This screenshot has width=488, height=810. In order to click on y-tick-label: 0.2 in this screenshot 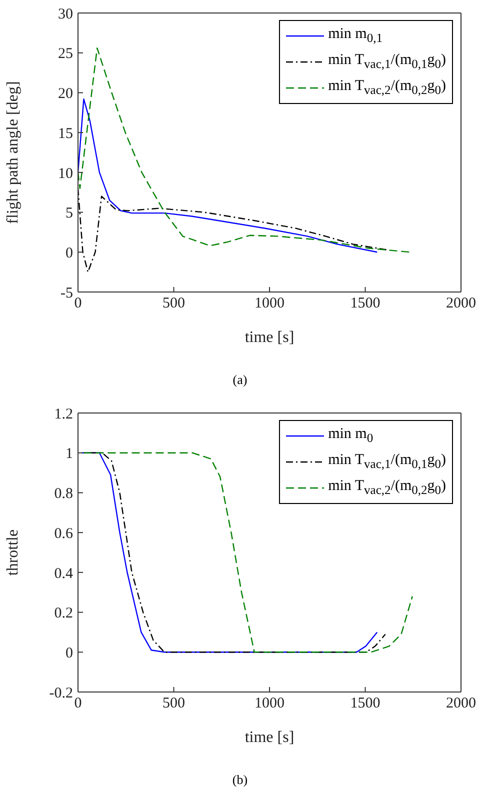, I will do `click(63, 614)`.